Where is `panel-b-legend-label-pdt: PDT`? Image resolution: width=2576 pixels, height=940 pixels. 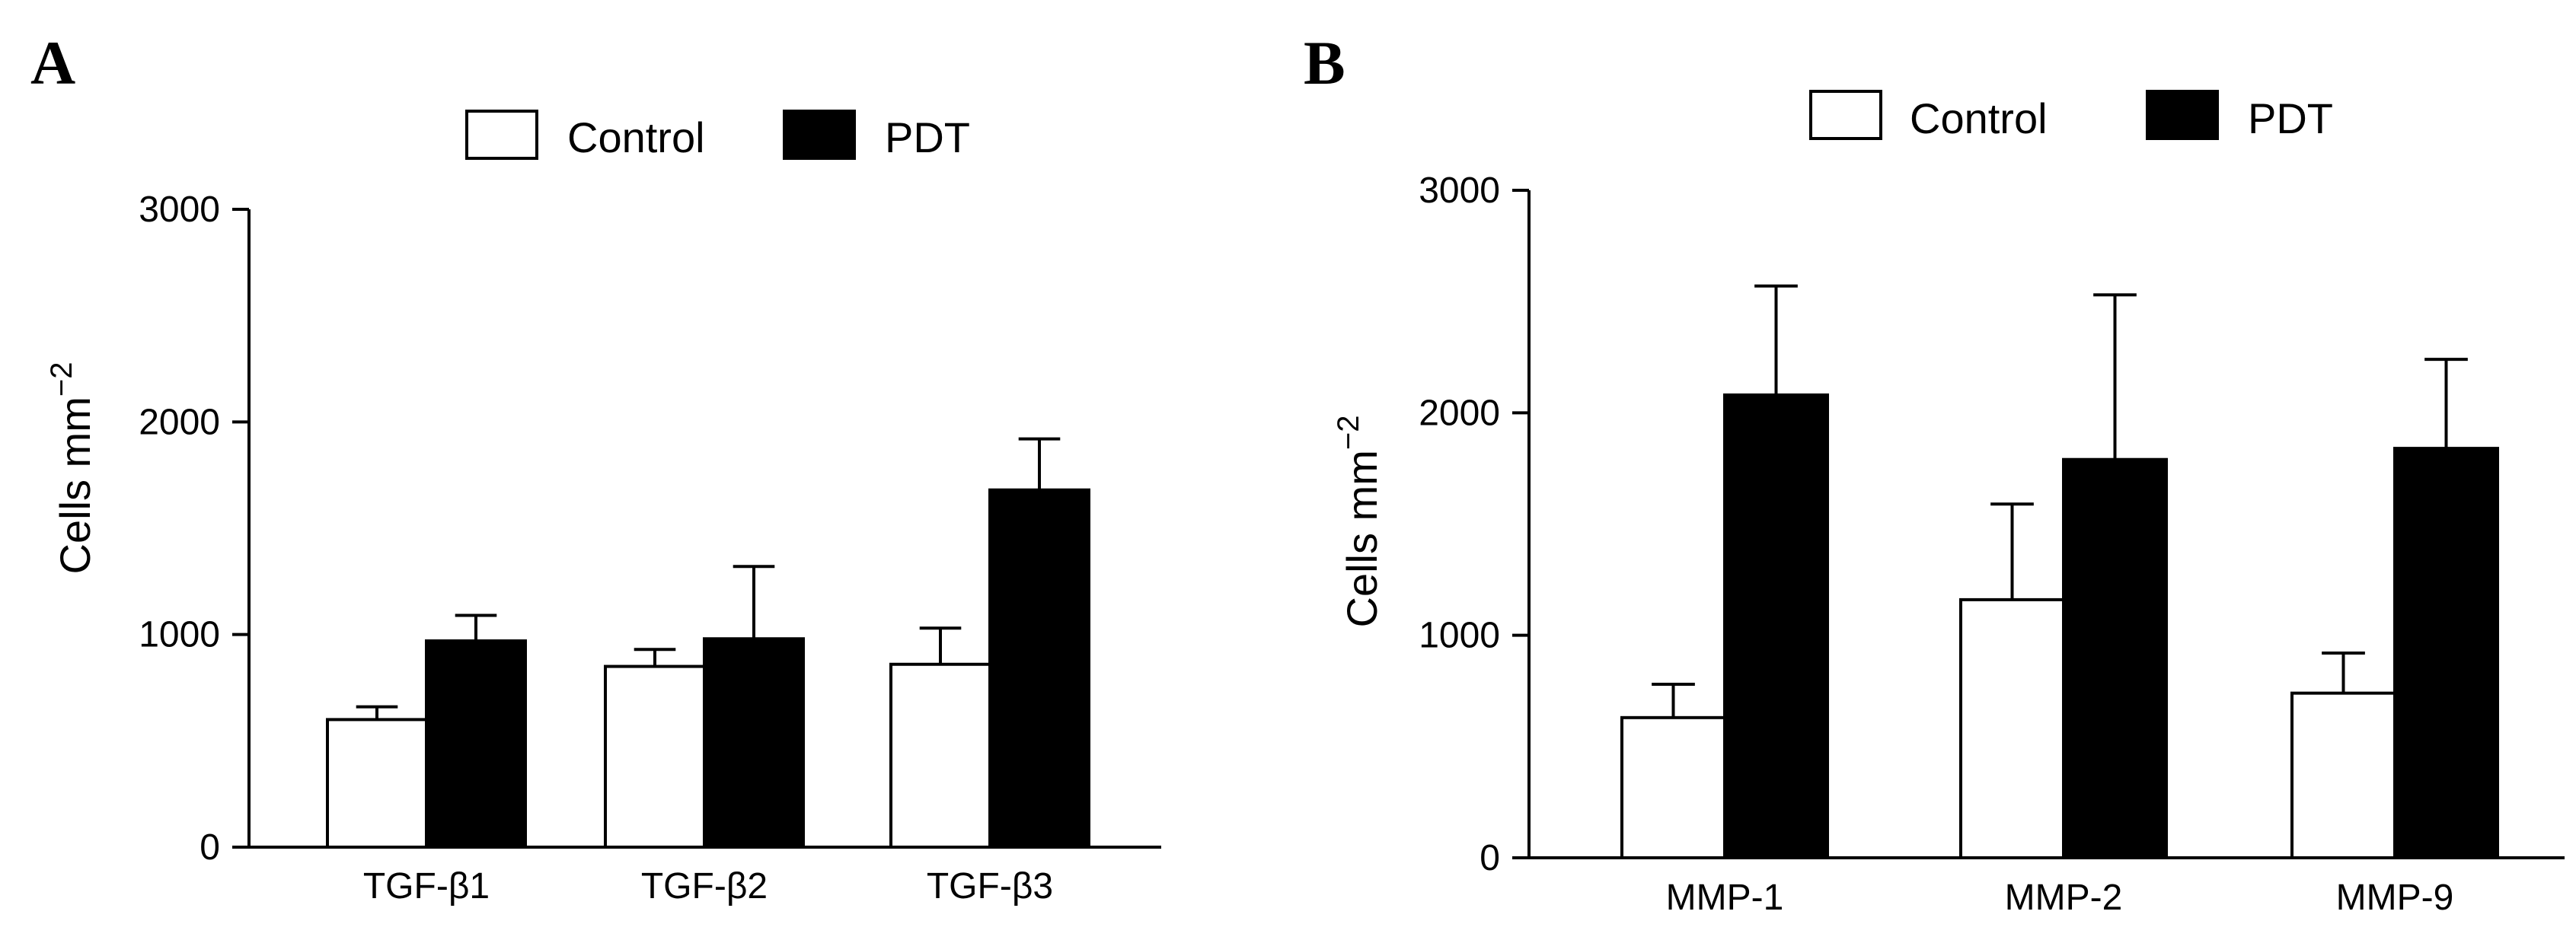
panel-b-legend-label-pdt: PDT is located at coordinates (2290, 118).